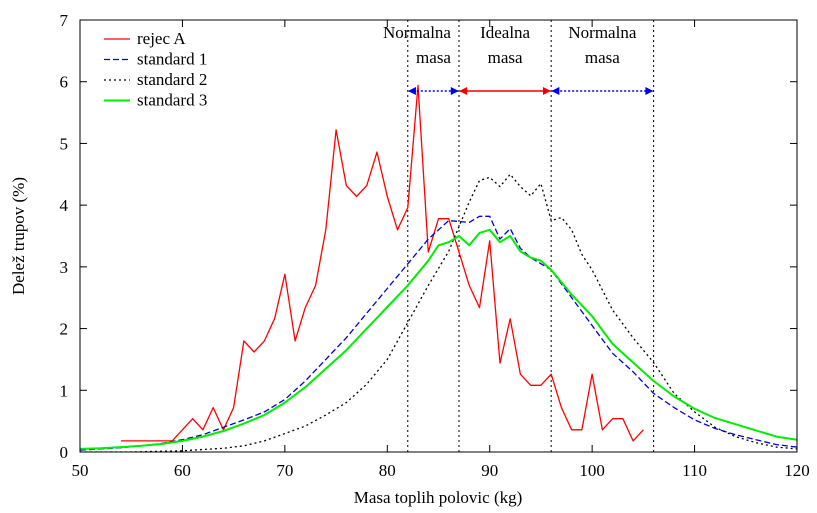  Describe the element at coordinates (161, 38) in the screenshot. I see `legend-label: rejec A` at that location.